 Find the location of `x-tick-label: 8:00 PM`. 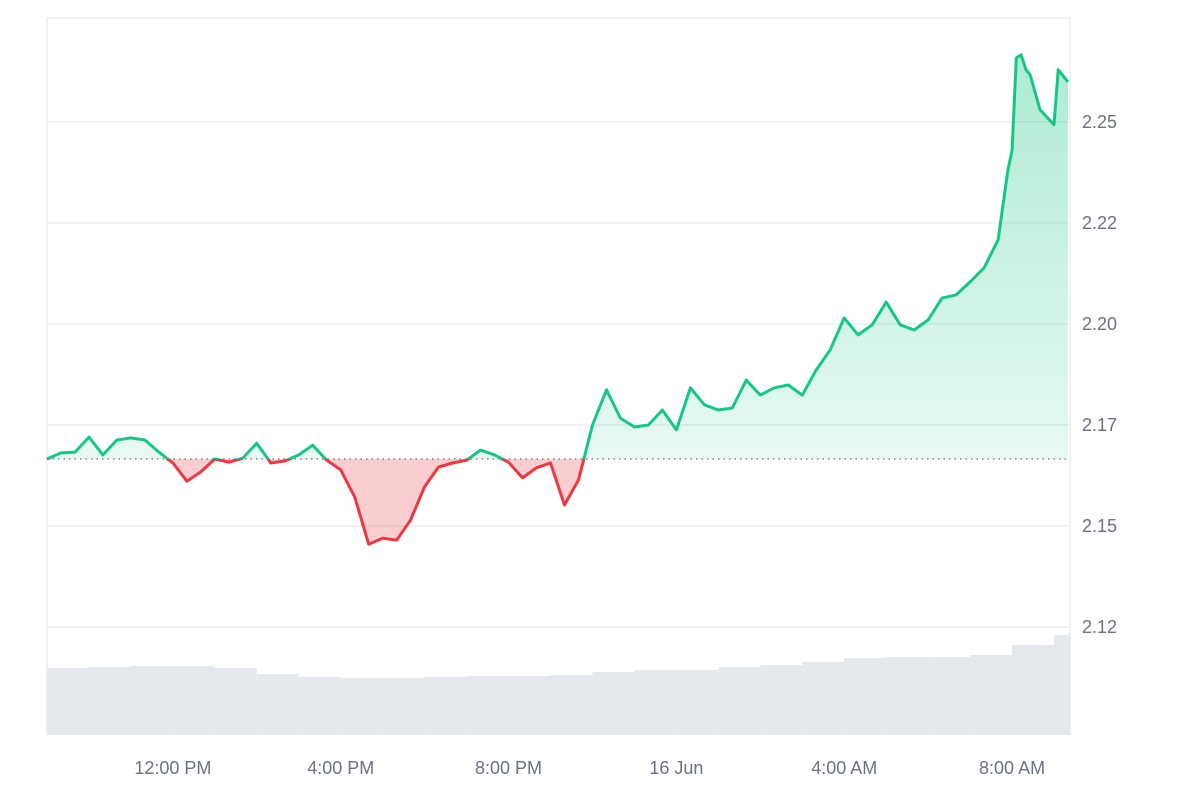

x-tick-label: 8:00 PM is located at coordinates (508, 768).